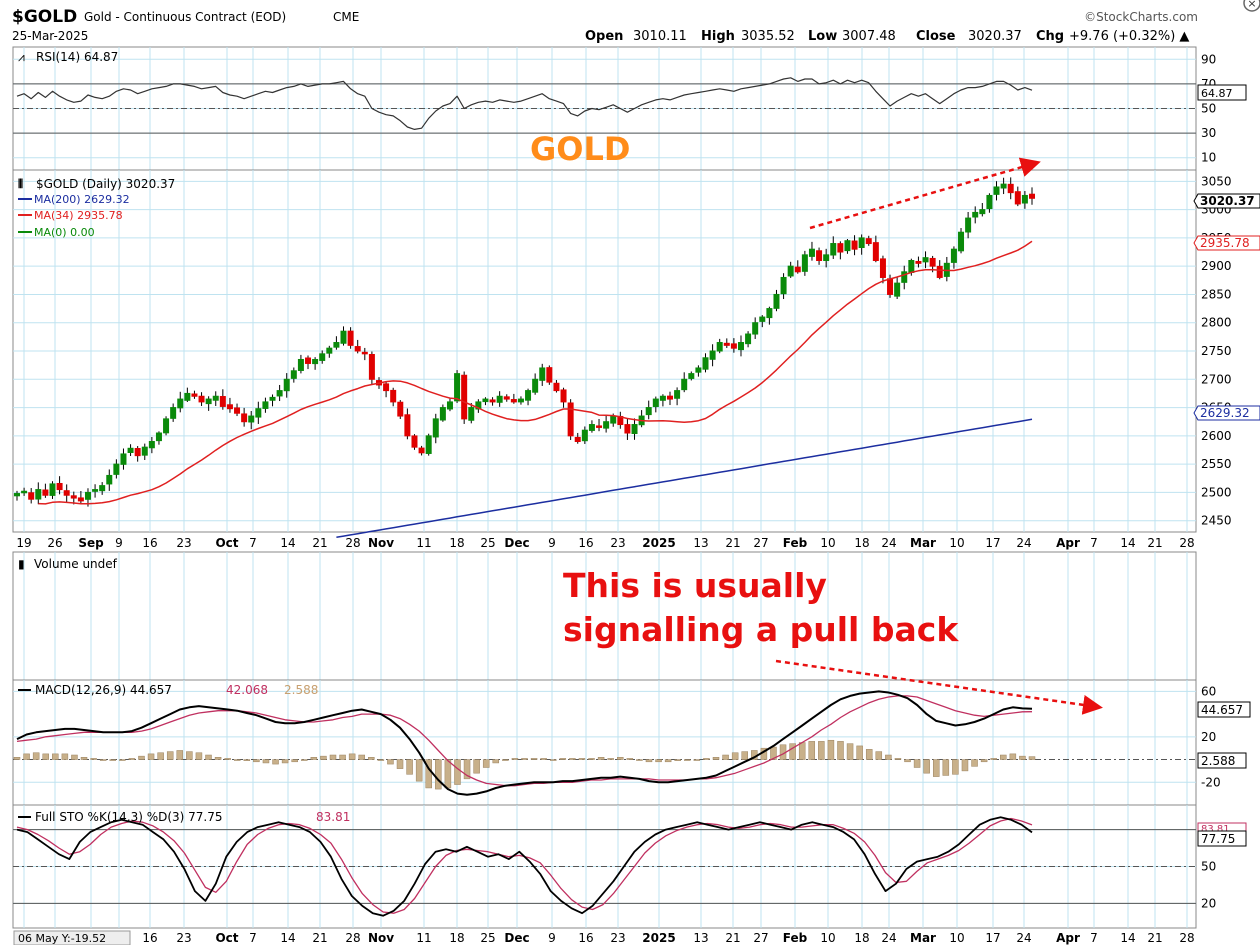 This screenshot has width=1260, height=945. Describe the element at coordinates (1251, 6) in the screenshot. I see `close-icon: ×` at that location.